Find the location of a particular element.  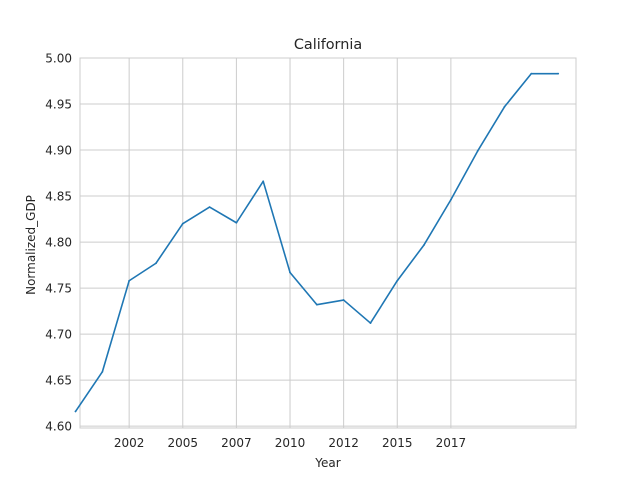

x-tick-label: 2017 is located at coordinates (451, 443).